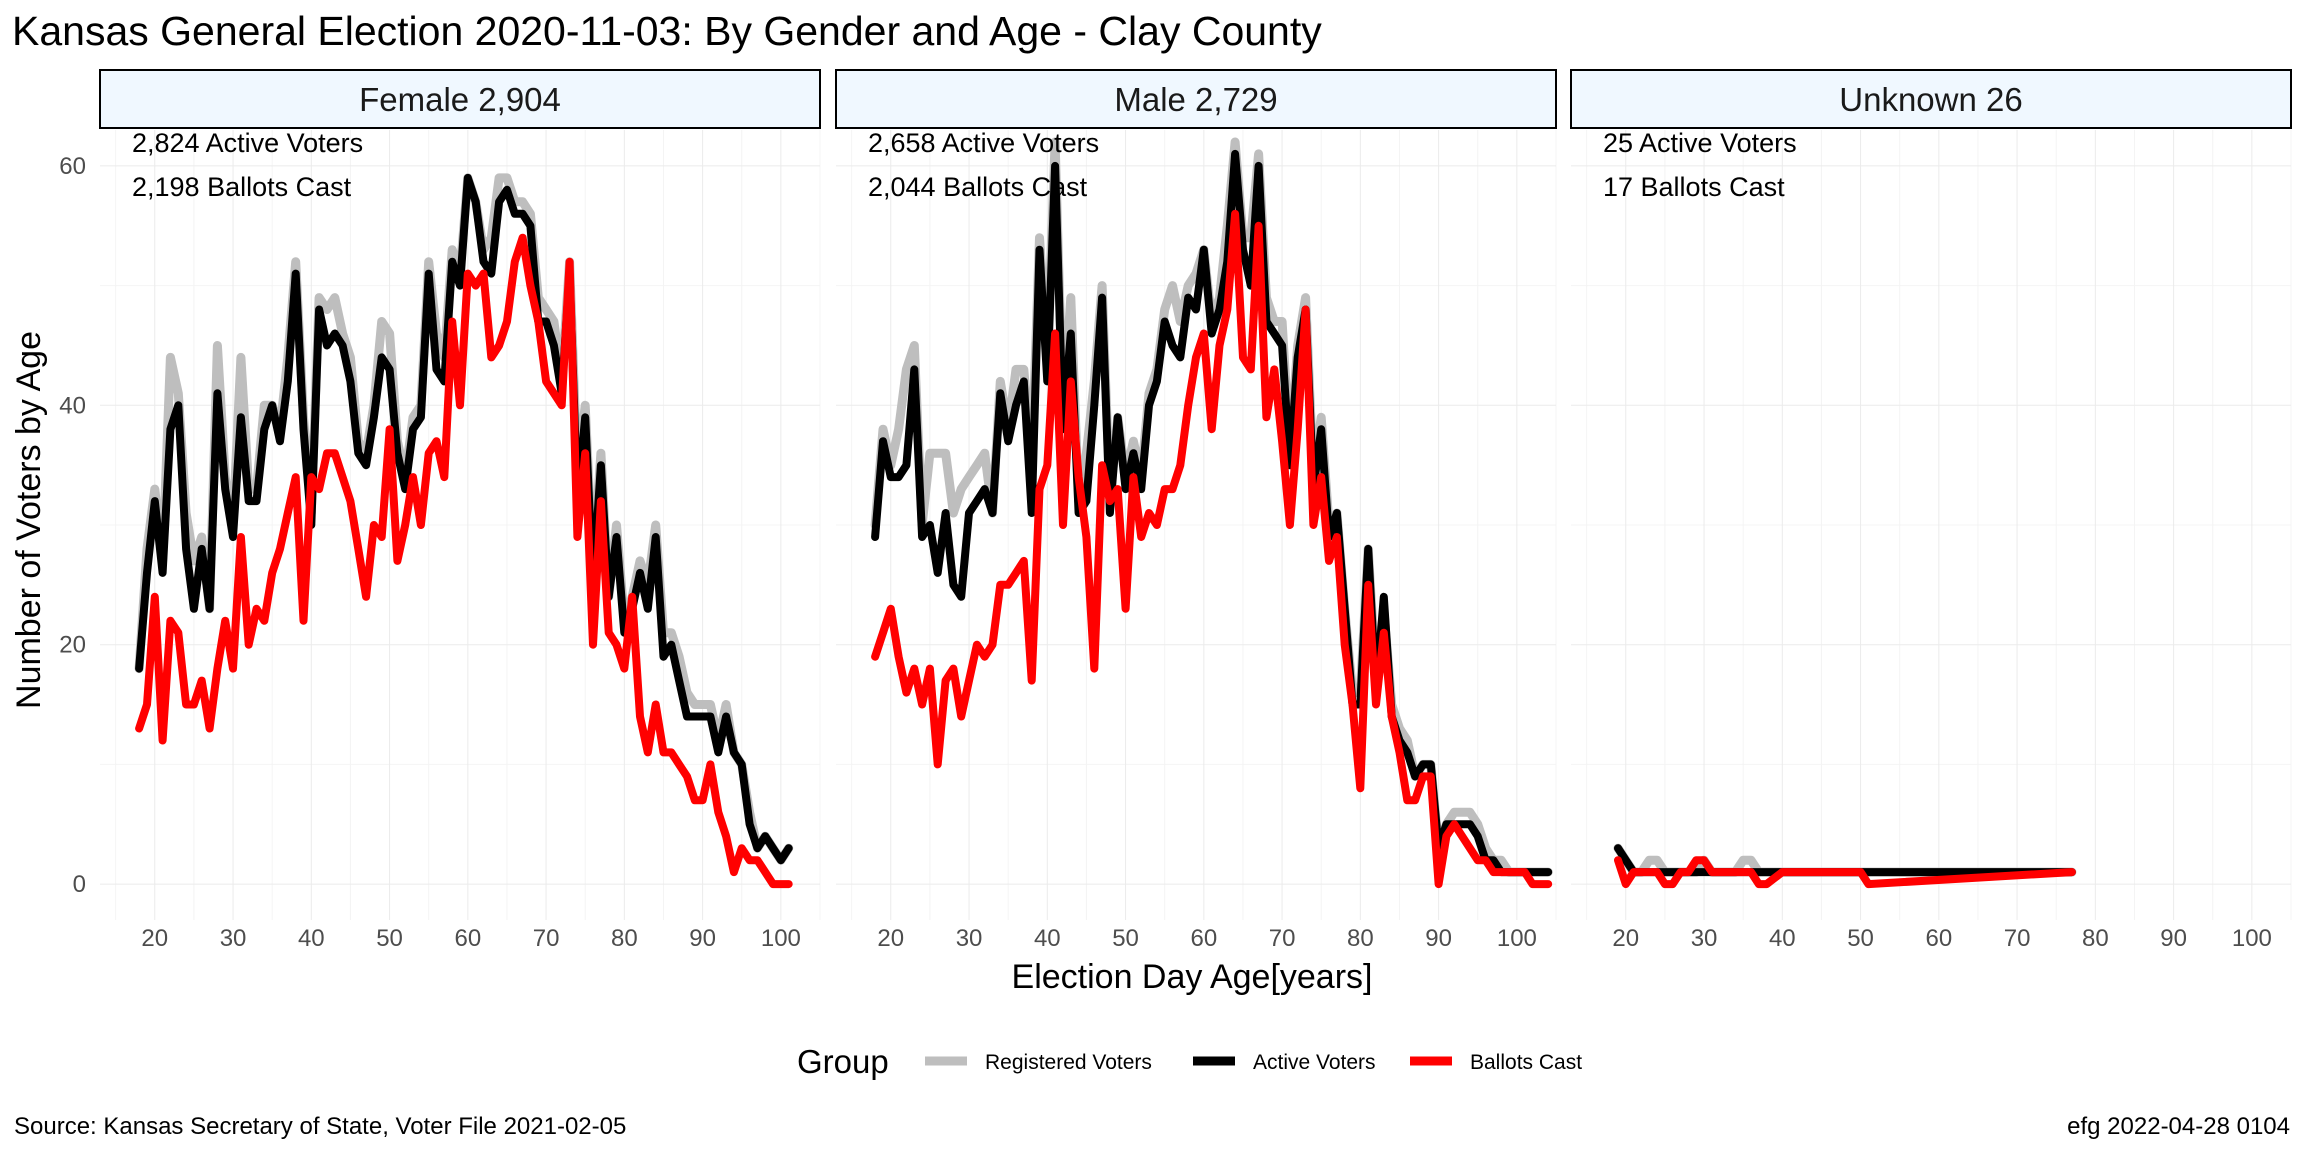  Describe the element at coordinates (2178, 1126) in the screenshot. I see `credit-note: efg 2022-04-28 0104` at that location.